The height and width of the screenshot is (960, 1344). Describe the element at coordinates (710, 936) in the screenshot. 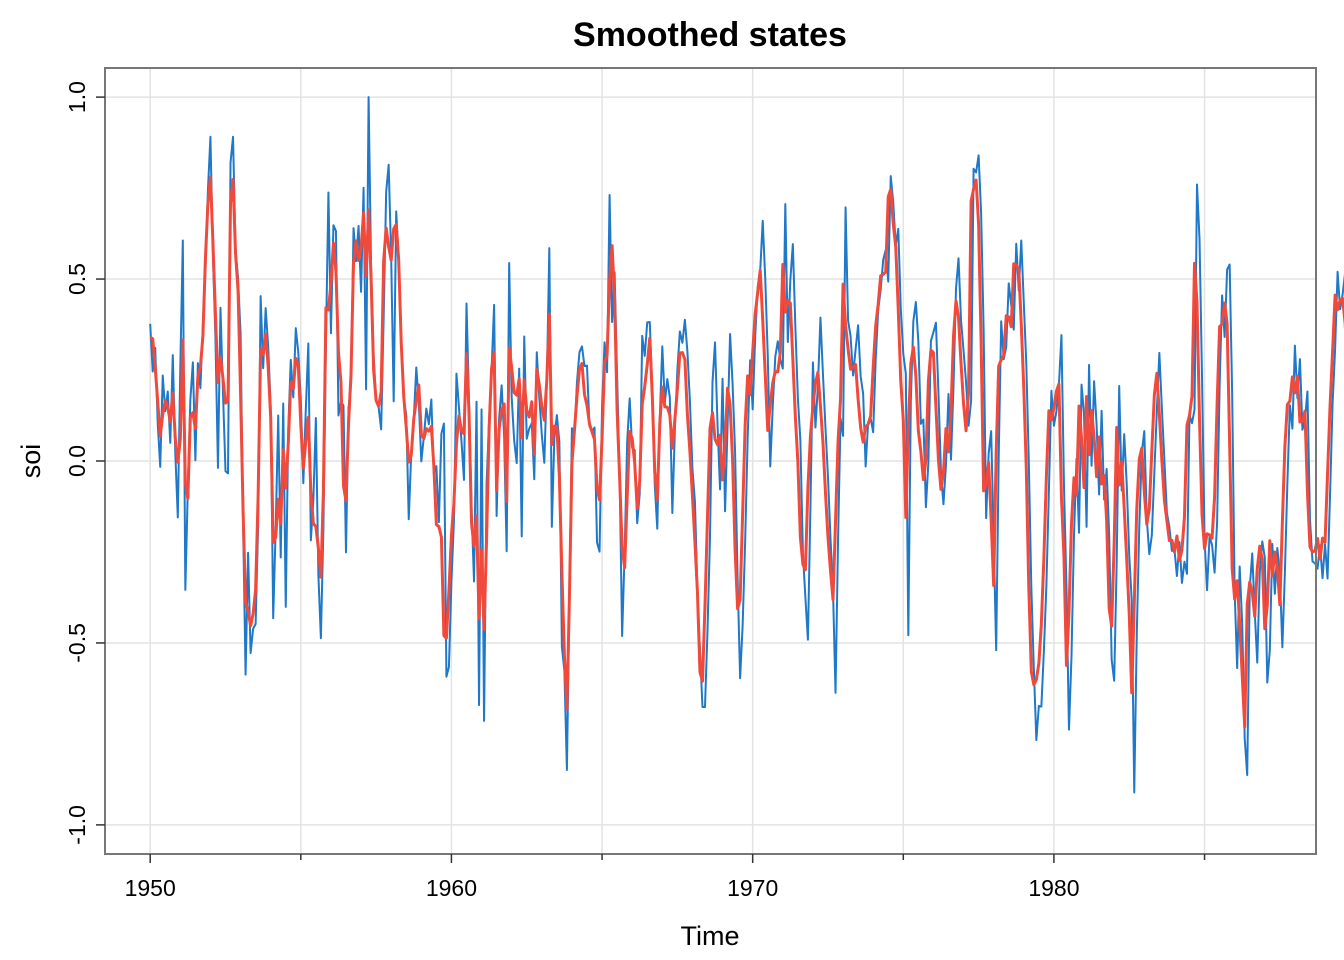

I see `x-axis-label: Time` at that location.